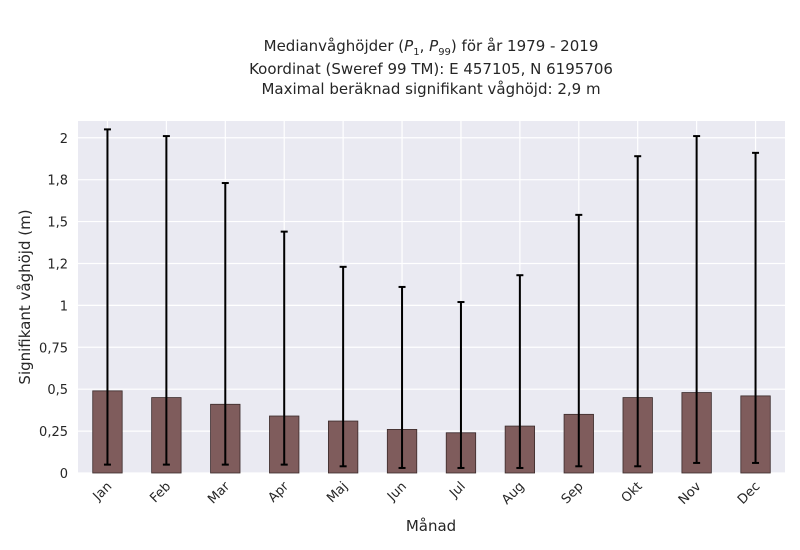 The width and height of the screenshot is (800, 550). What do you see at coordinates (53, 348) in the screenshot?
I see `y-tick-label: 0,75` at bounding box center [53, 348].